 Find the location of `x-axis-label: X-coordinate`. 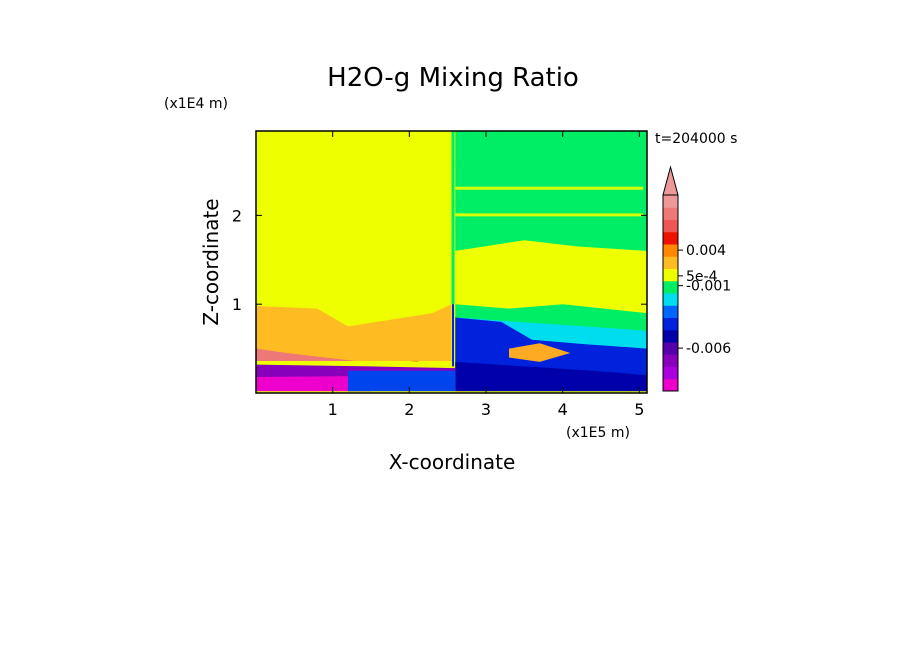

x-axis-label: X-coordinate is located at coordinates (452, 462).